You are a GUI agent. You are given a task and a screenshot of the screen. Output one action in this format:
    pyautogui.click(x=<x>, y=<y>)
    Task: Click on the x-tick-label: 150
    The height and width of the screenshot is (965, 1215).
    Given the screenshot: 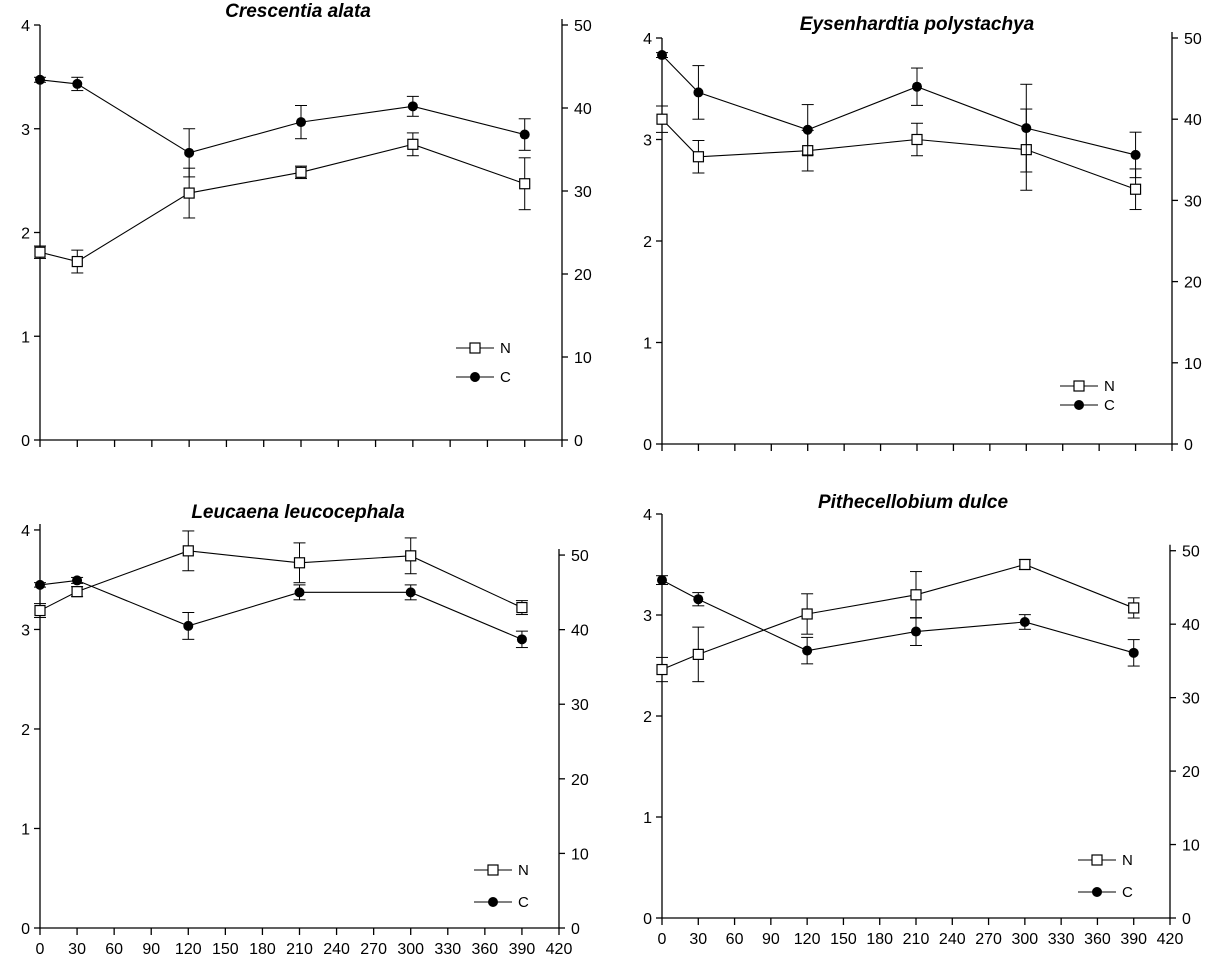 What is the action you would take?
    pyautogui.click(x=843, y=939)
    